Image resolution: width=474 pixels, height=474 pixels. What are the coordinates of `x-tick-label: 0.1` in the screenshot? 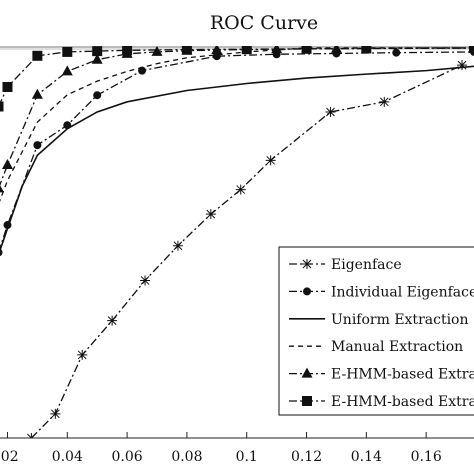 It's located at (247, 457).